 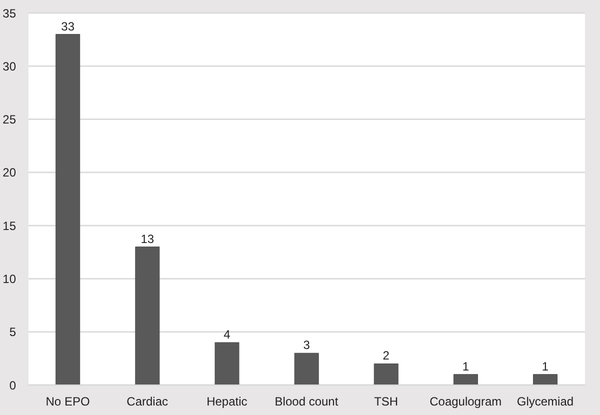 I want to click on x-tick-label: No EPO, so click(x=68, y=401).